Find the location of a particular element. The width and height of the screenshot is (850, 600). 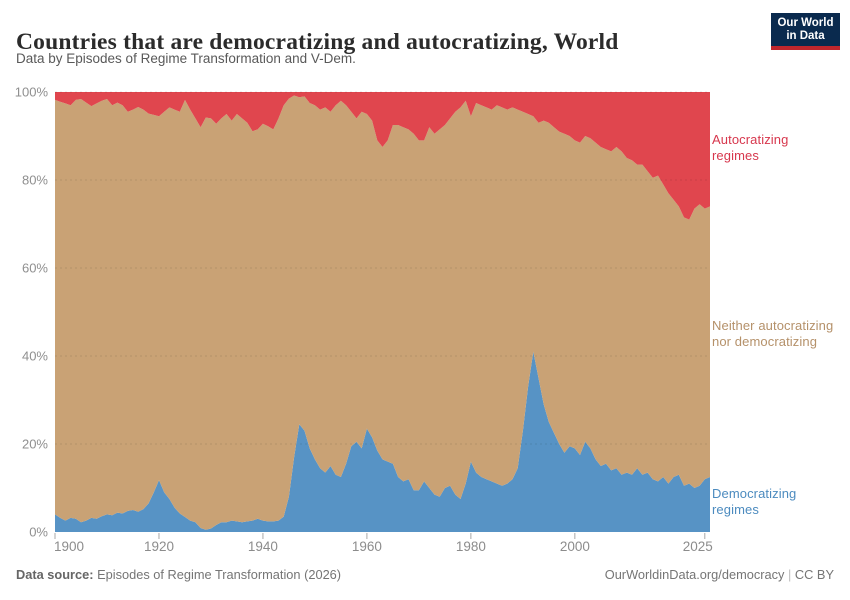

y-tick-label-0%: 0% is located at coordinates (38, 532).